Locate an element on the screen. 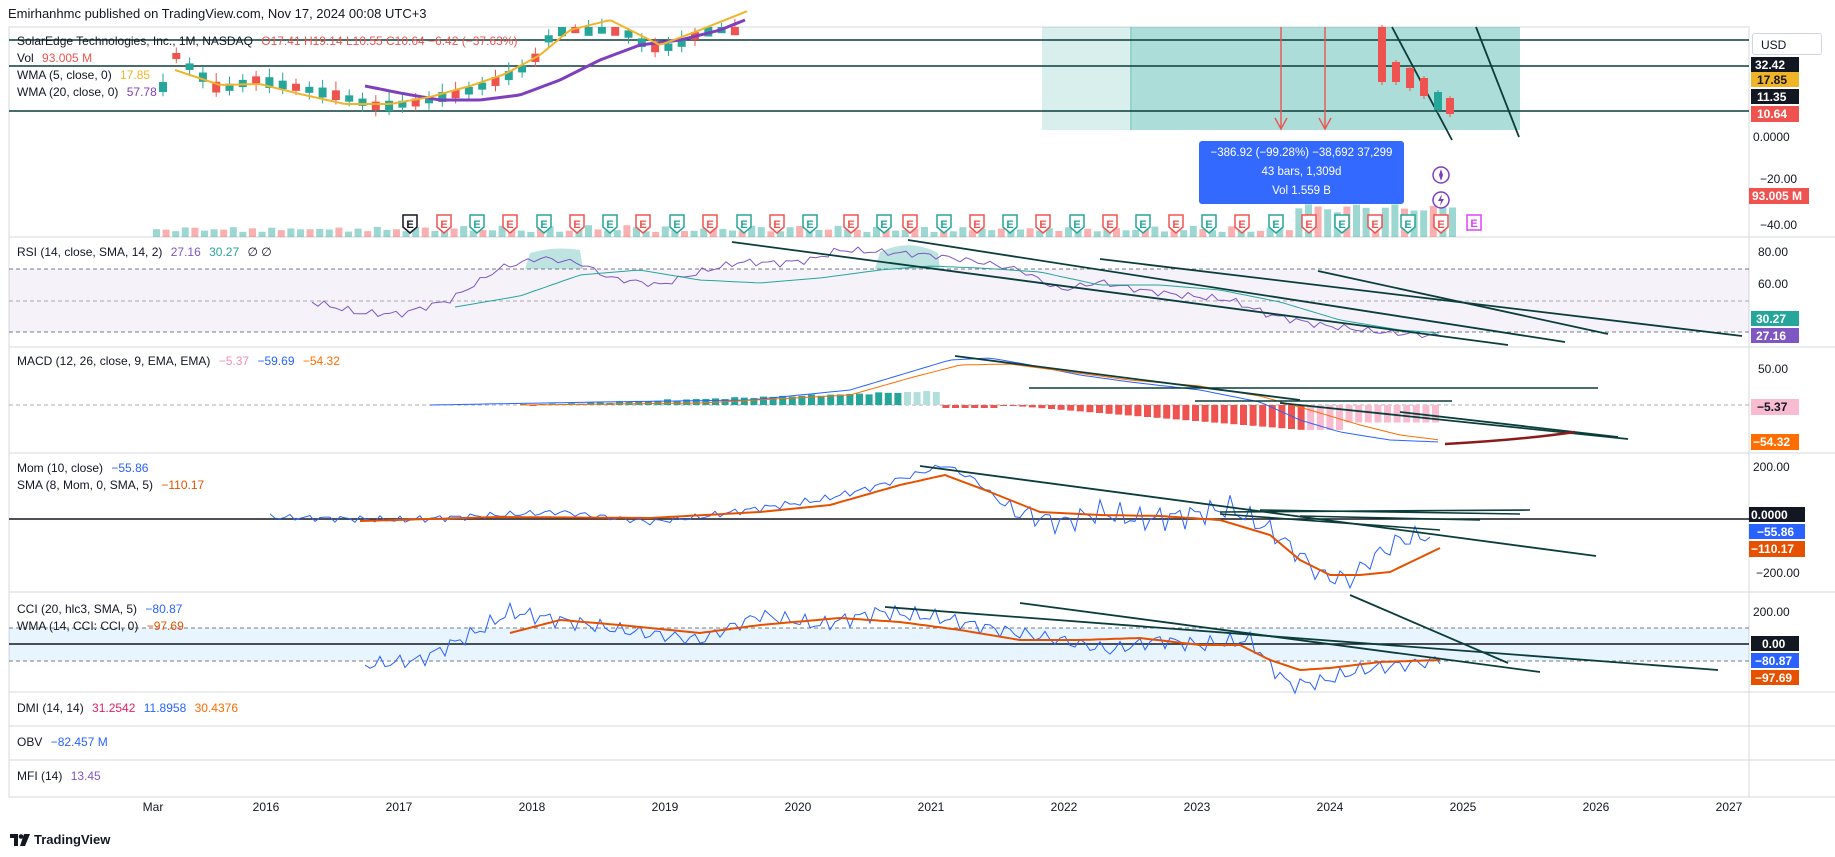  compass-icon is located at coordinates (1441, 175).